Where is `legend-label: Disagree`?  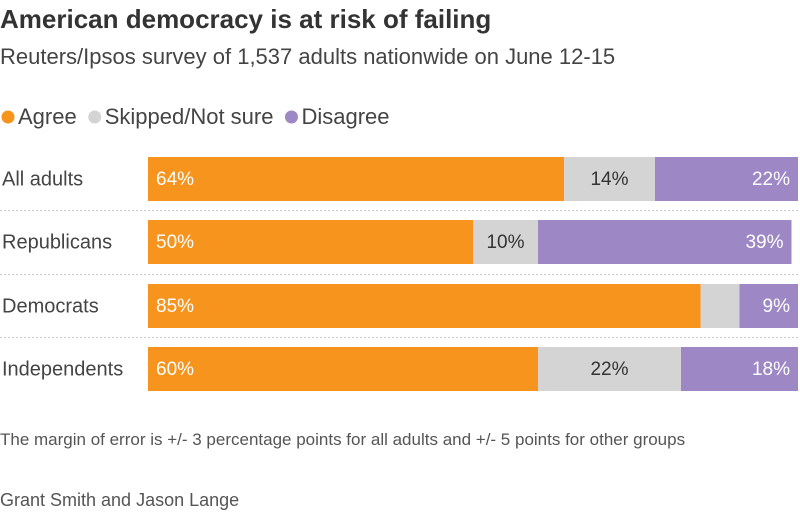
legend-label: Disagree is located at coordinates (345, 116).